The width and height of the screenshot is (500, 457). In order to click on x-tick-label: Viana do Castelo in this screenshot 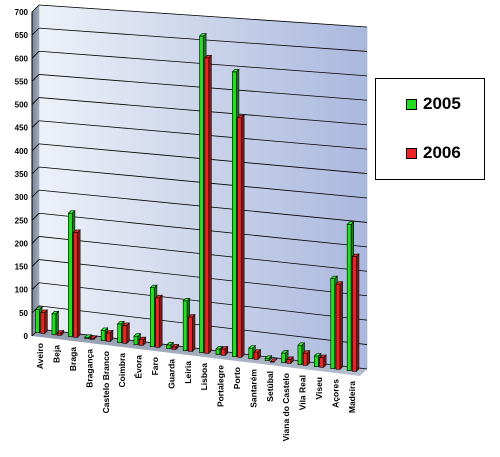, I will do `click(286, 407)`.